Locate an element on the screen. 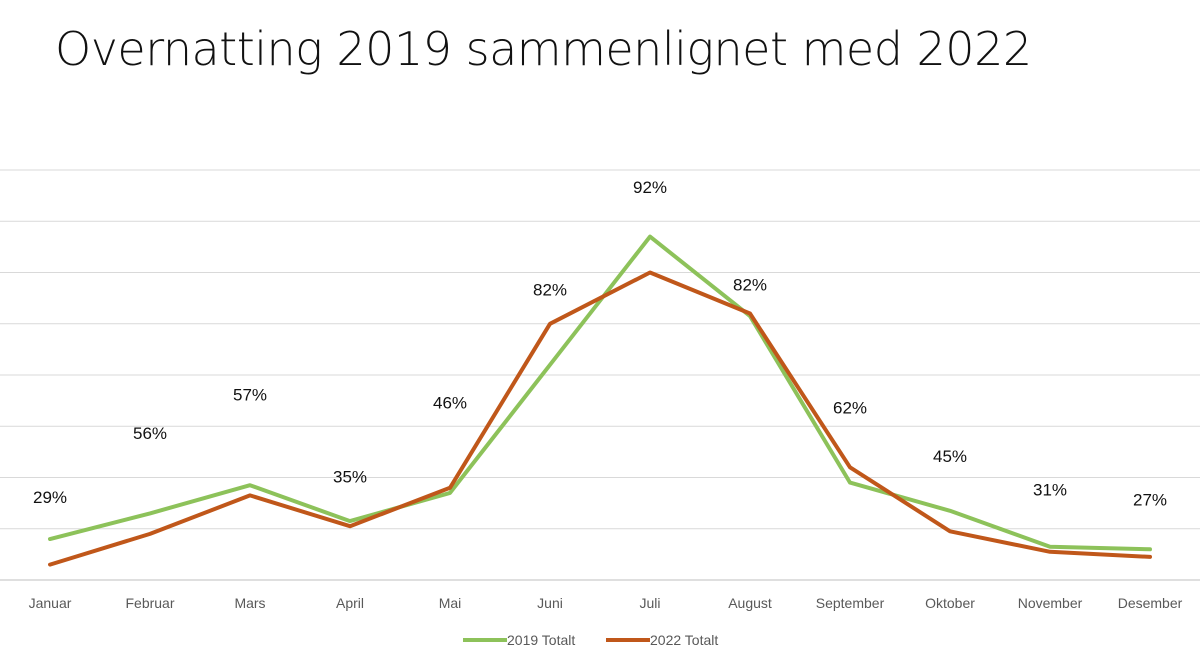 The width and height of the screenshot is (1200, 662). data-label: 46% is located at coordinates (450, 402).